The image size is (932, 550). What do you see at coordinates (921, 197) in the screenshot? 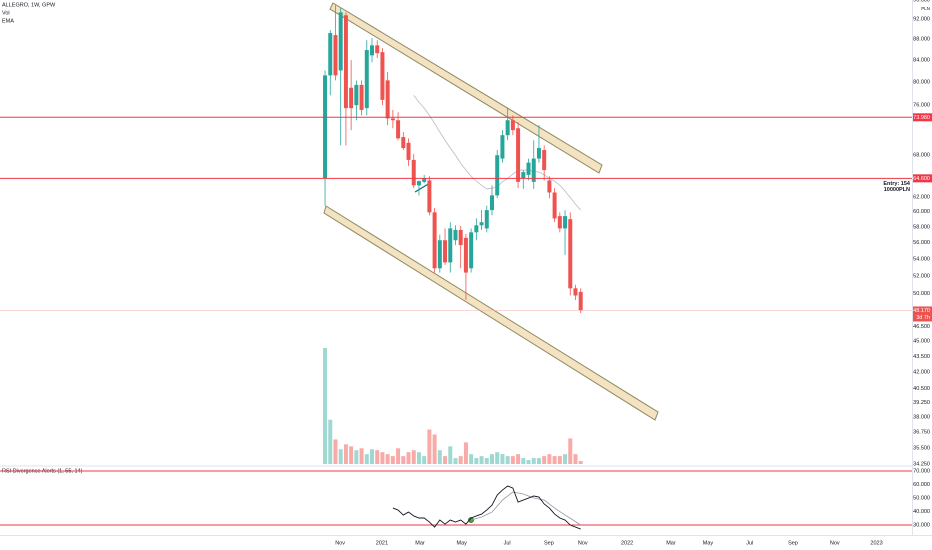
I see `y-tick-label: 62.000` at bounding box center [921, 197].